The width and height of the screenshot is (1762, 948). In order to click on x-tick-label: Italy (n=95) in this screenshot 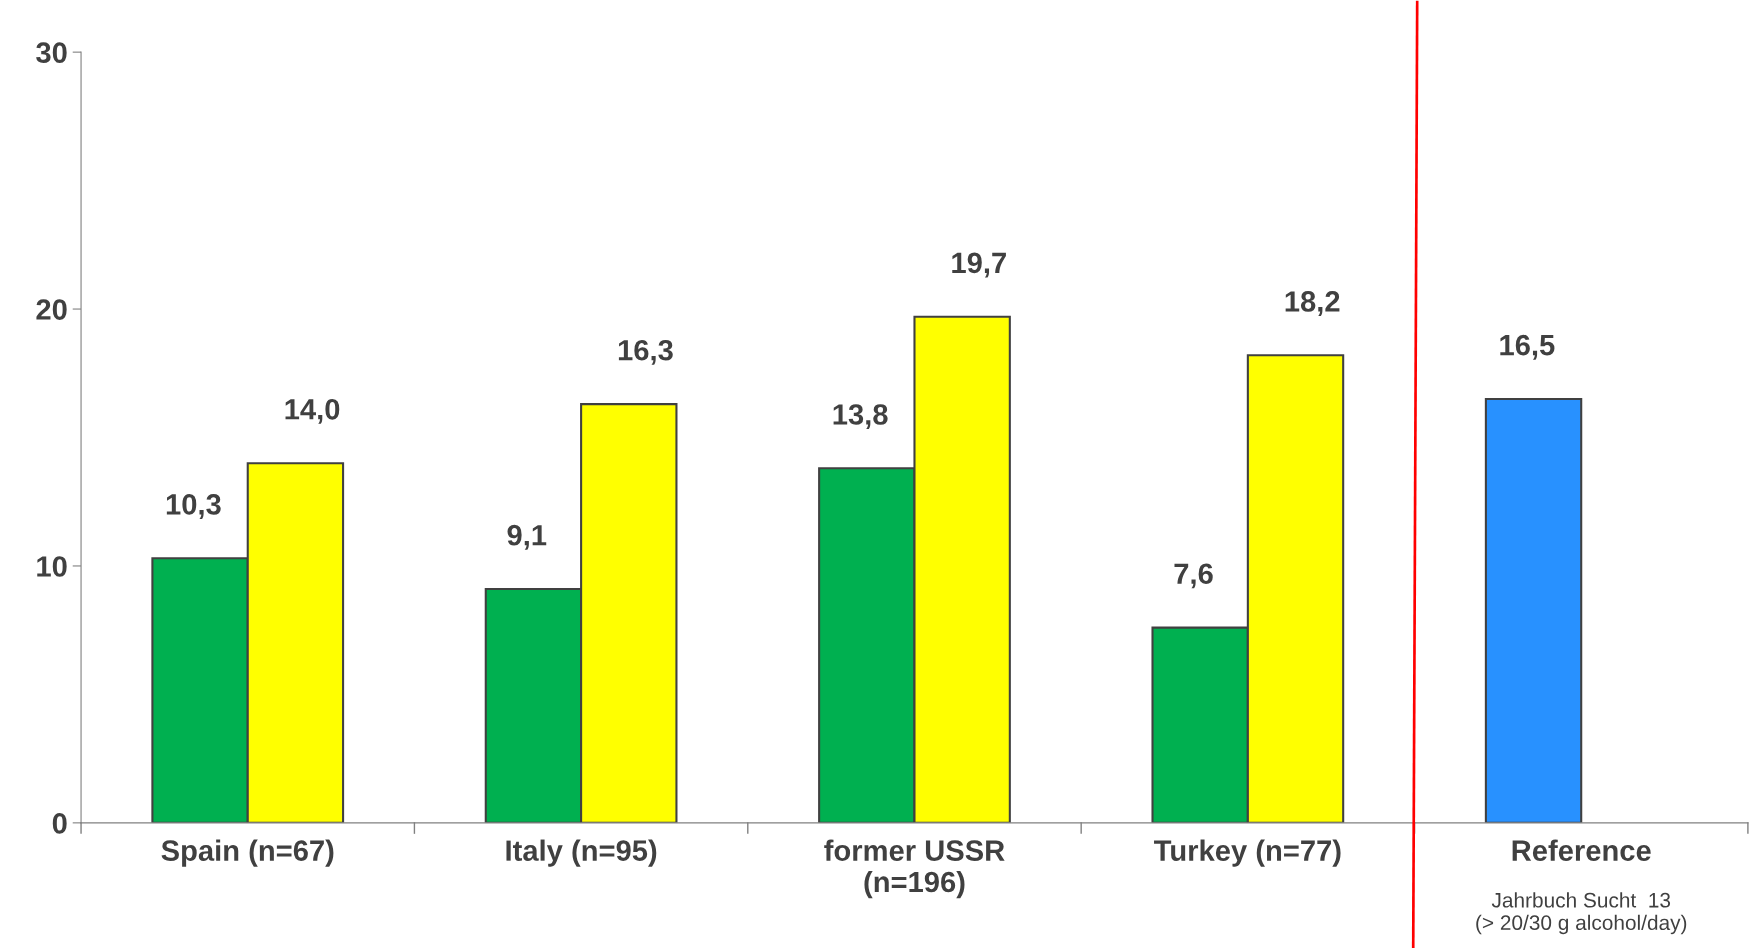, I will do `click(581, 853)`.